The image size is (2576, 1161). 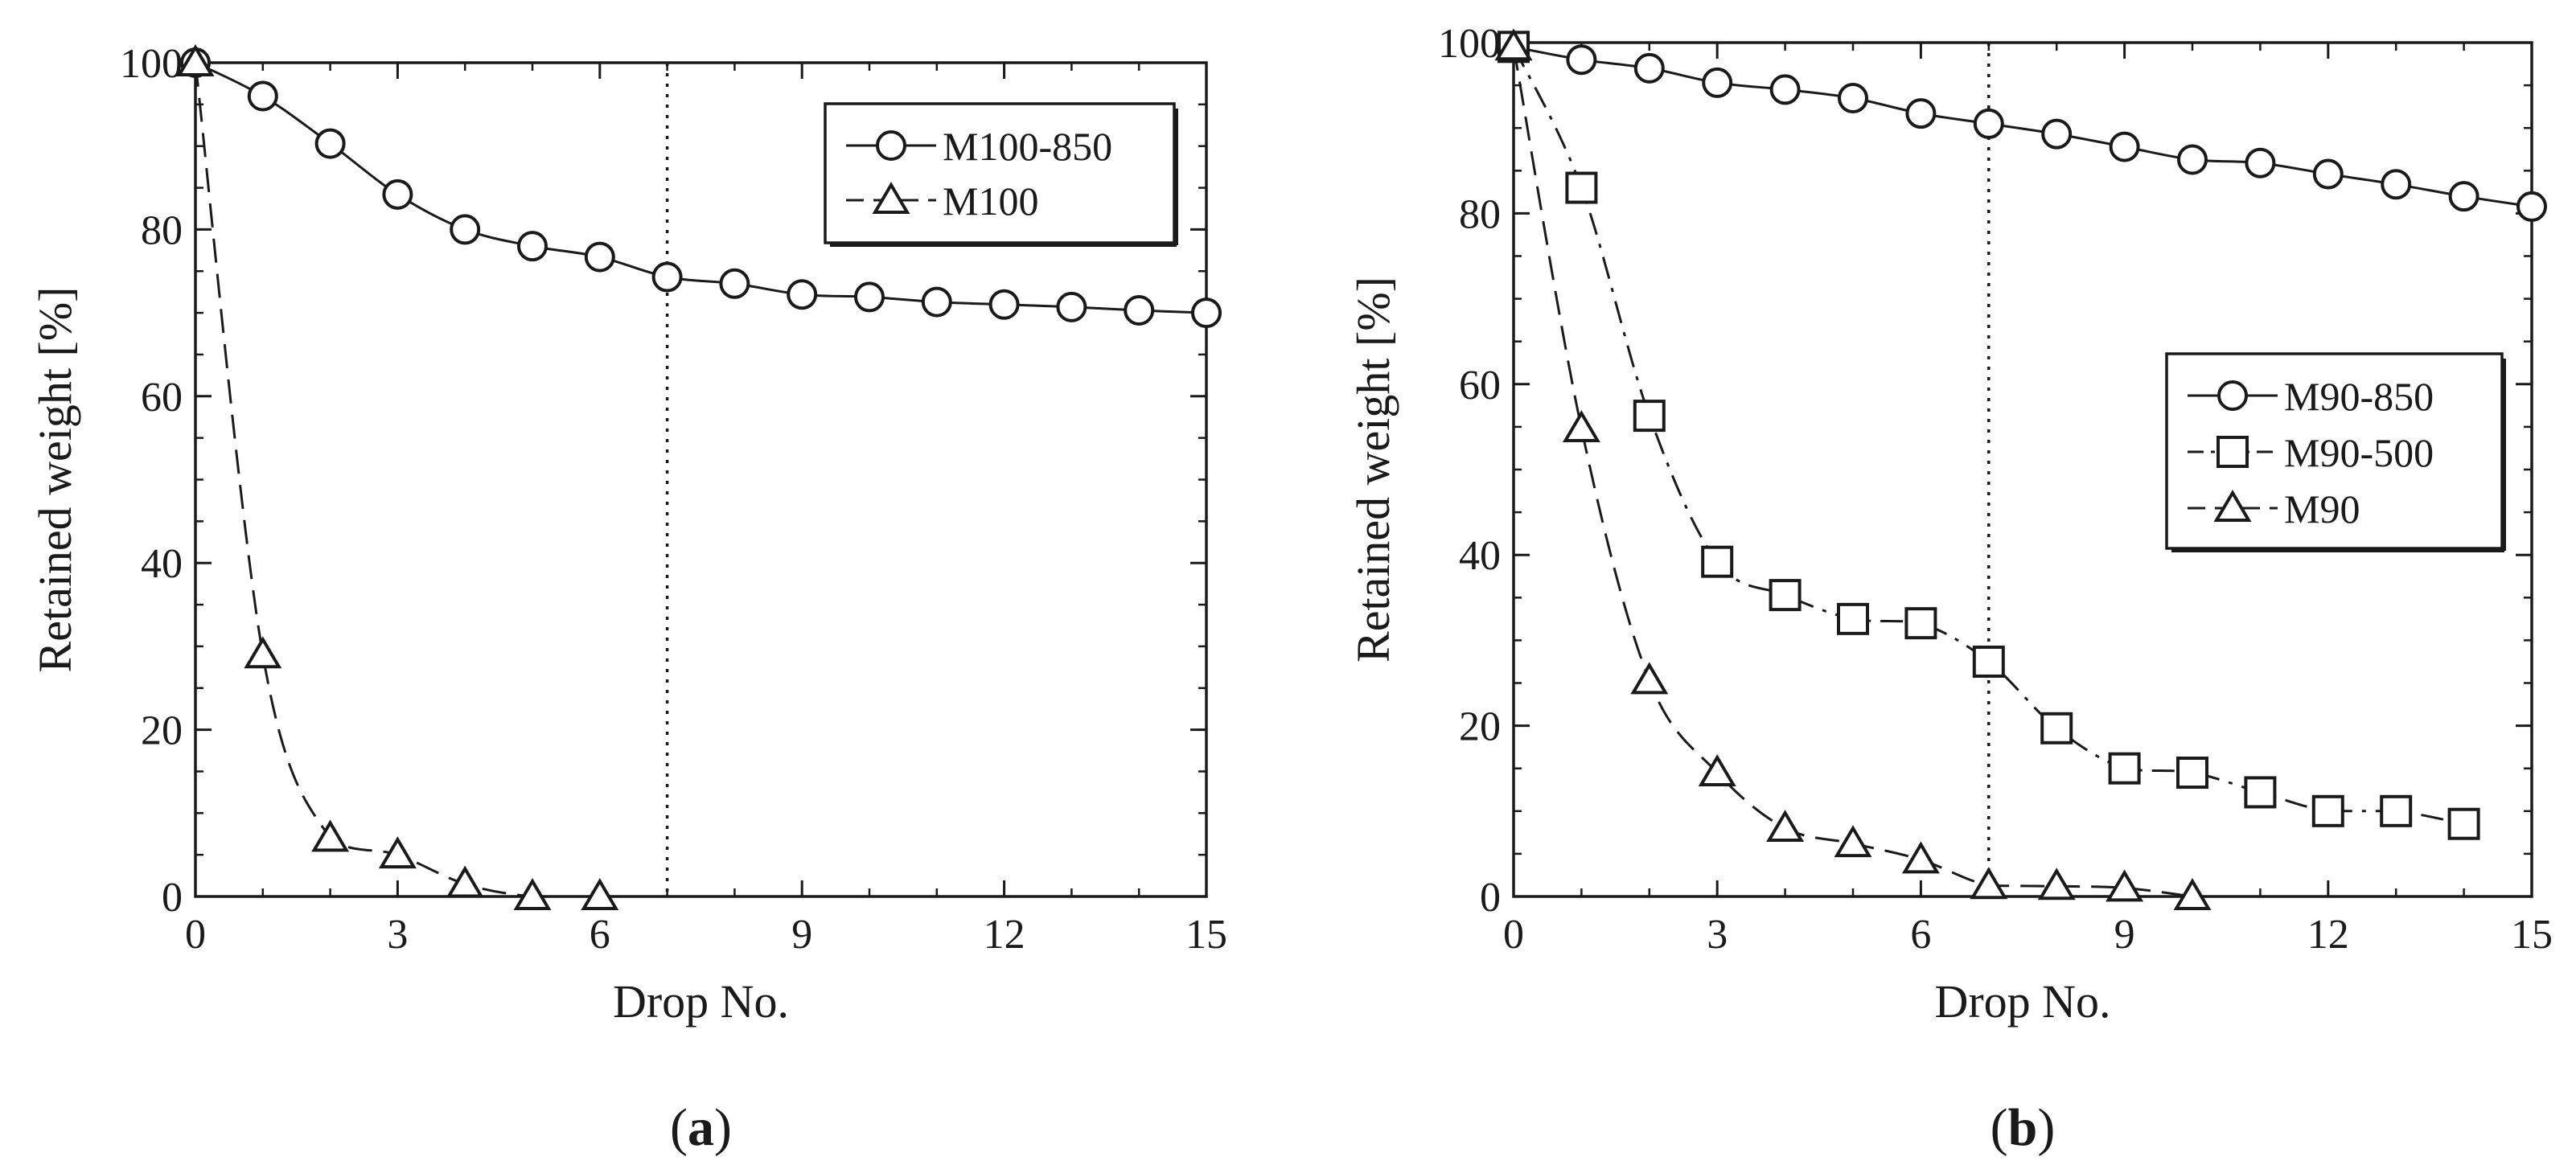 I want to click on legend-label: M90-500, so click(x=2359, y=452).